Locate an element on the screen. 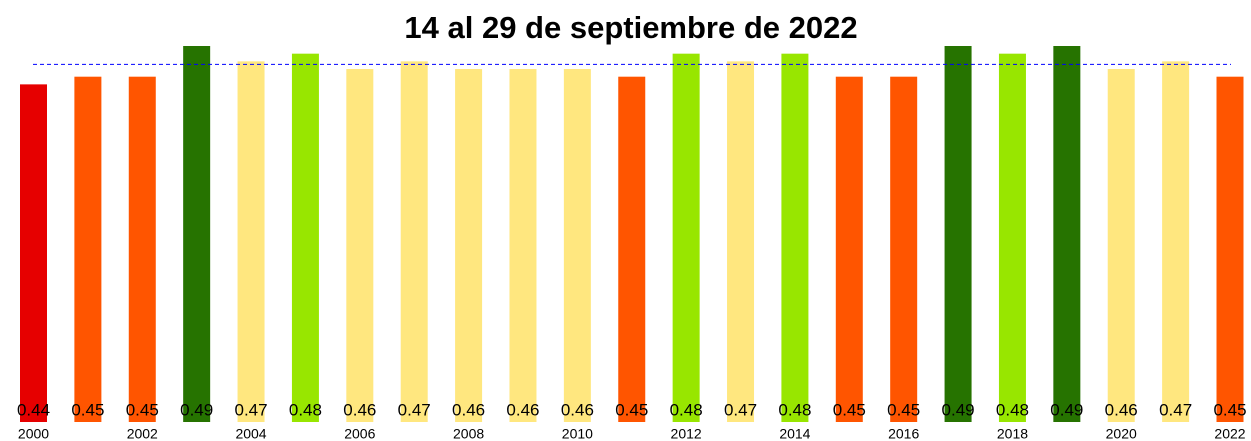 This screenshot has width=1251, height=441. x-tick-label: 2004 is located at coordinates (250, 433).